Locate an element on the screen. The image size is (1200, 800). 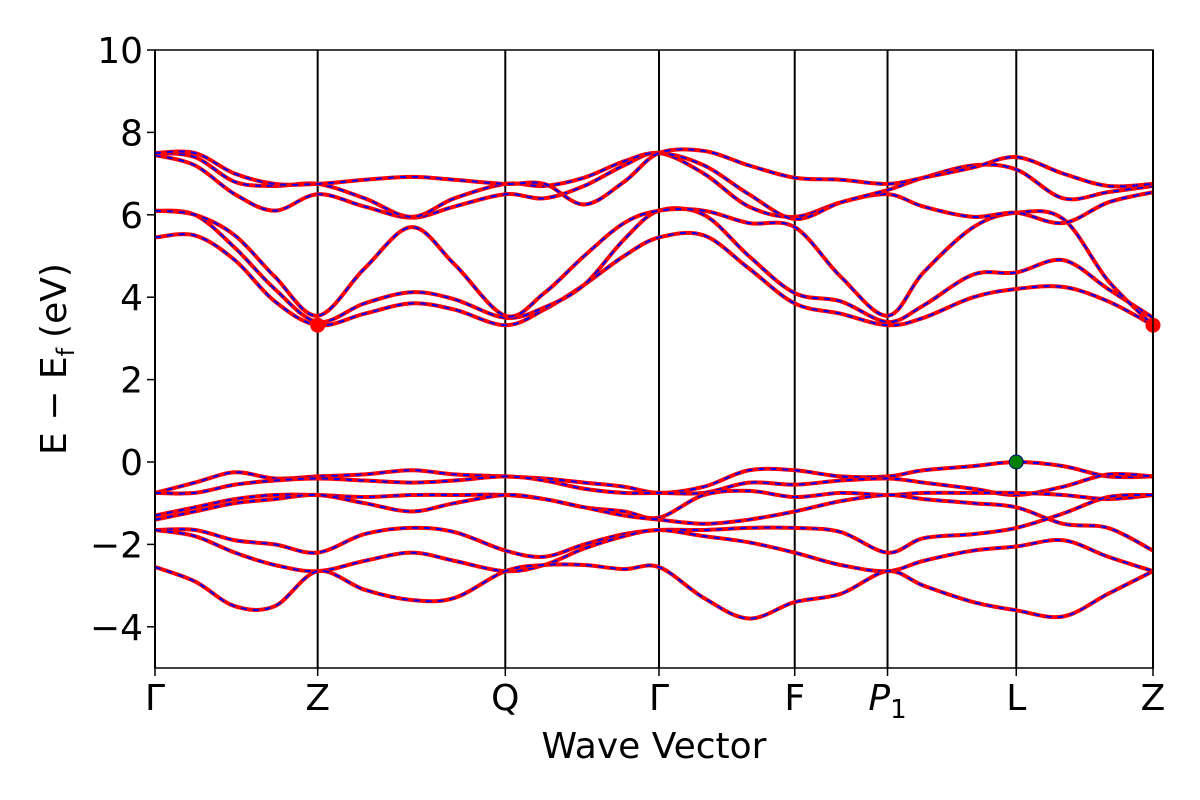
x-tick-label-main: F is located at coordinates (794, 698).